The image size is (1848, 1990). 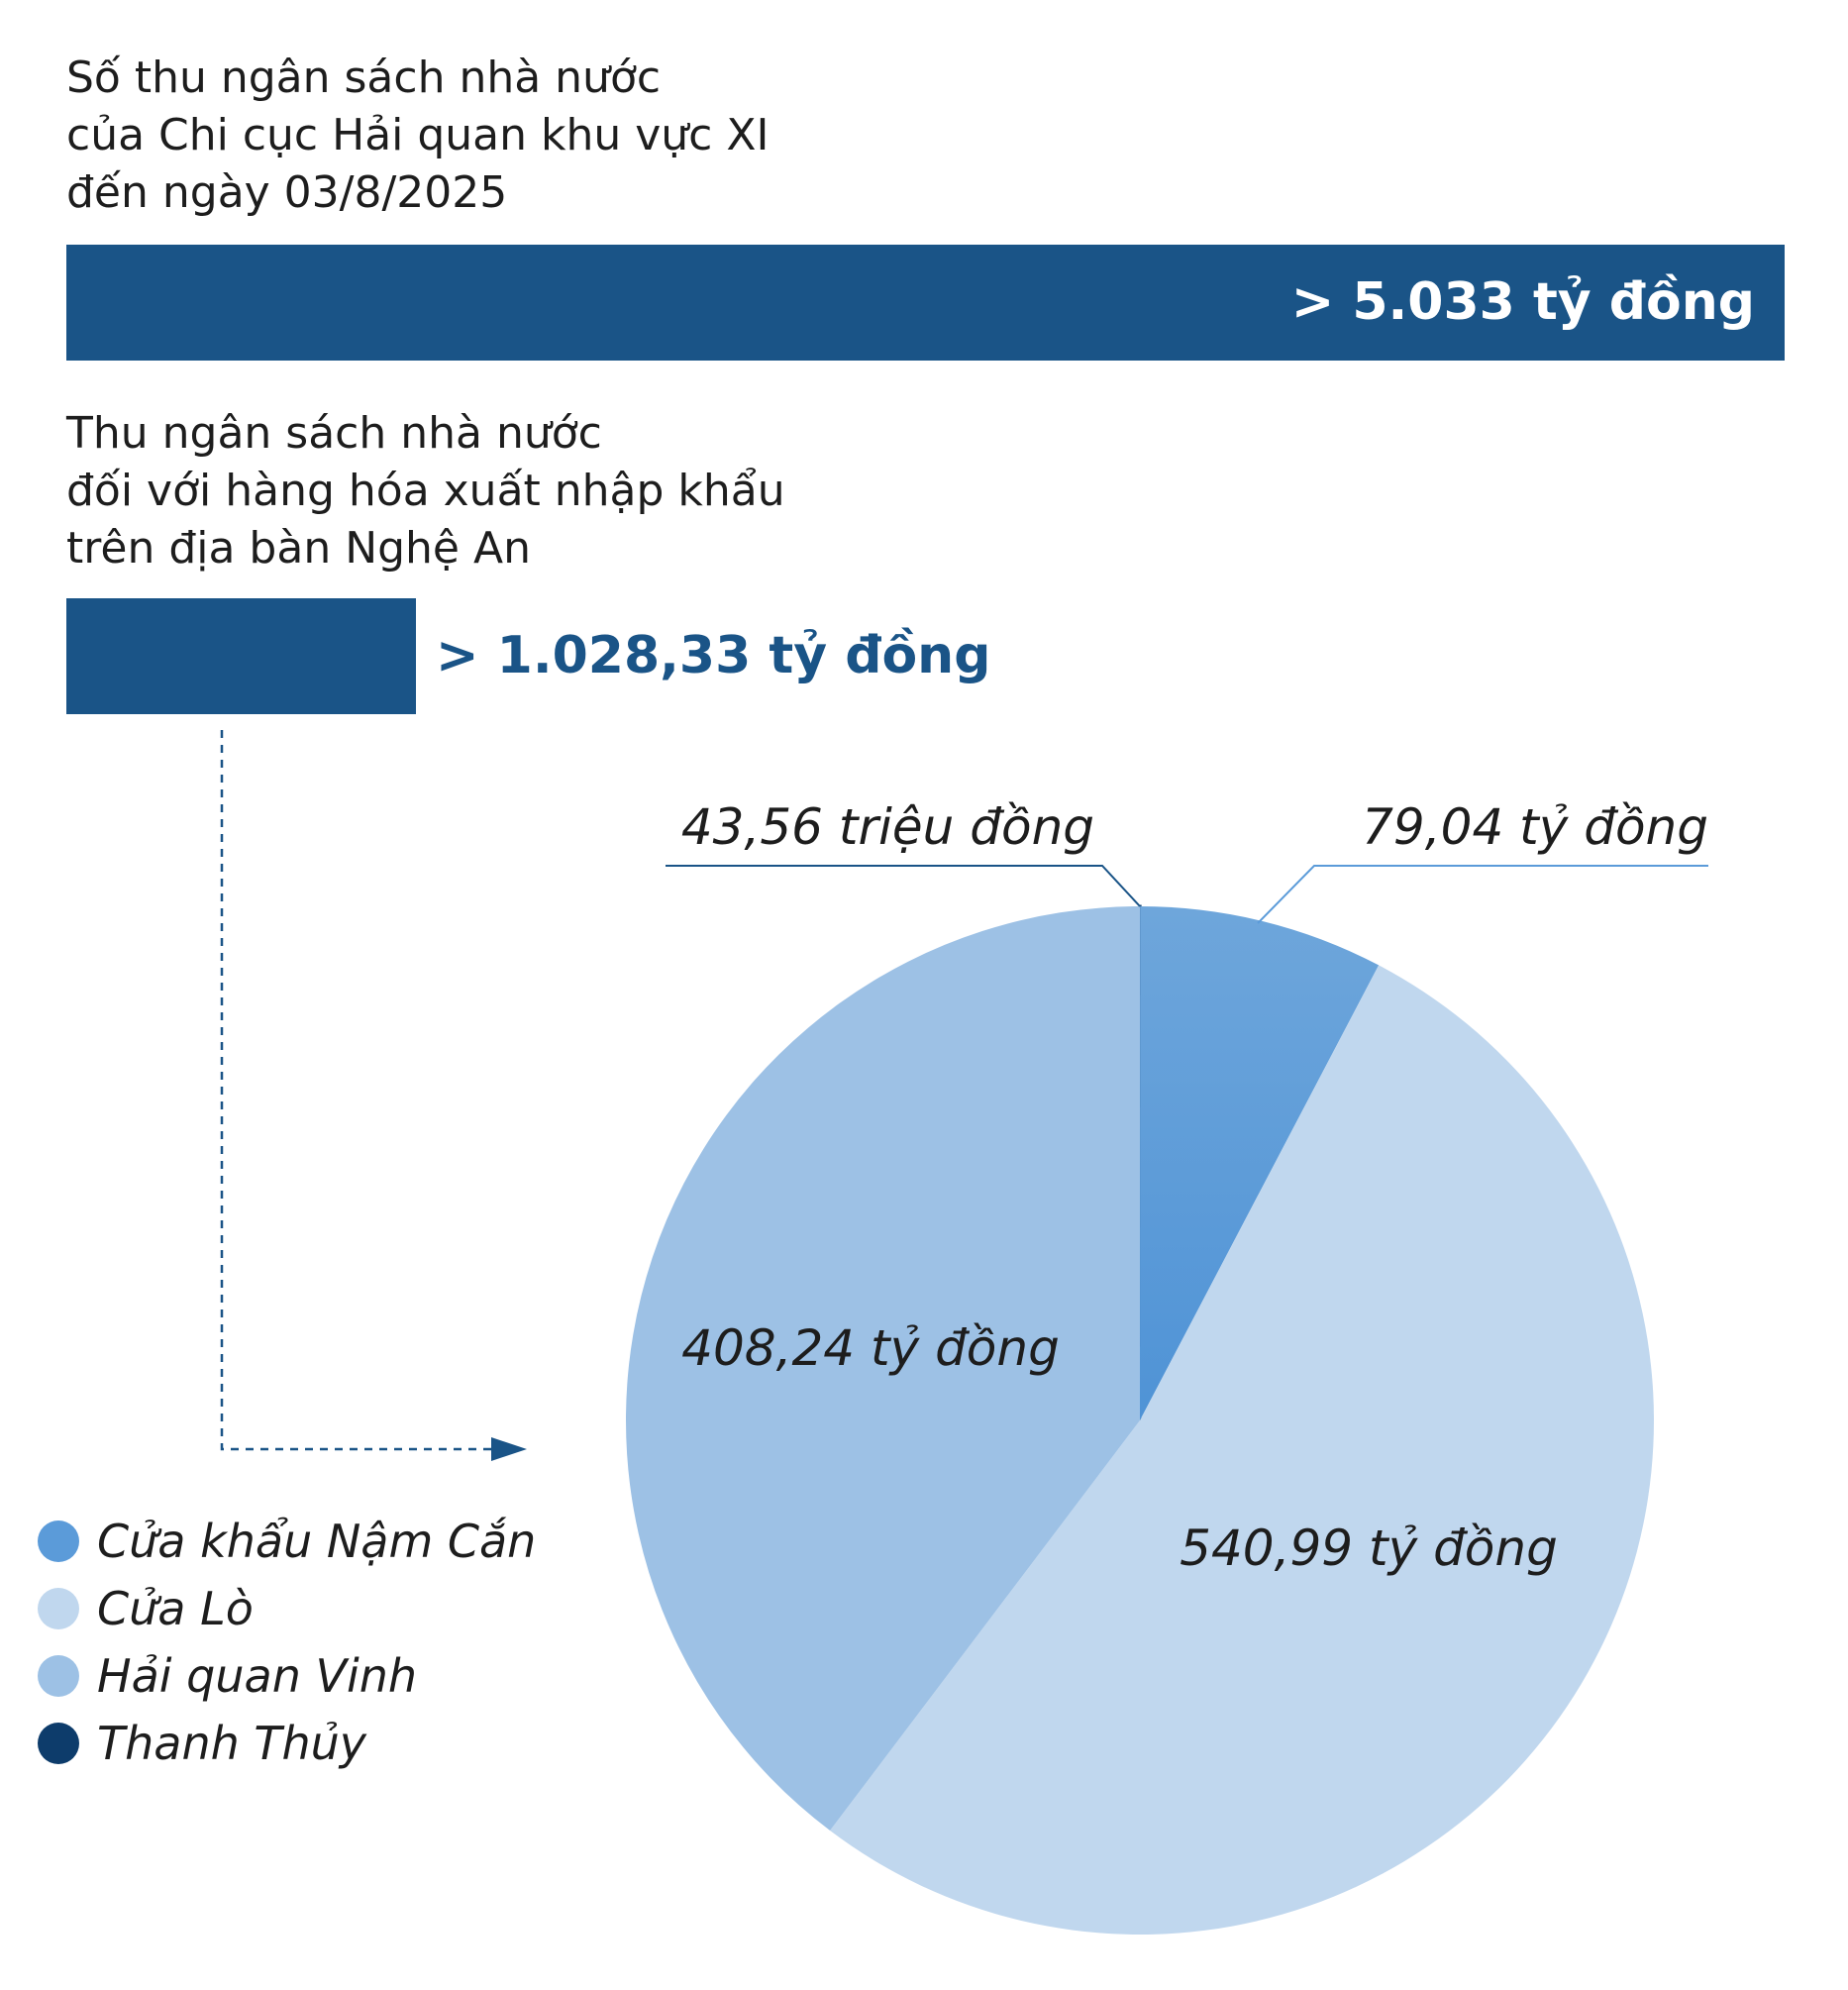 I want to click on legend-item: Cửa khẩu Nậm Cắn, so click(x=287, y=1541).